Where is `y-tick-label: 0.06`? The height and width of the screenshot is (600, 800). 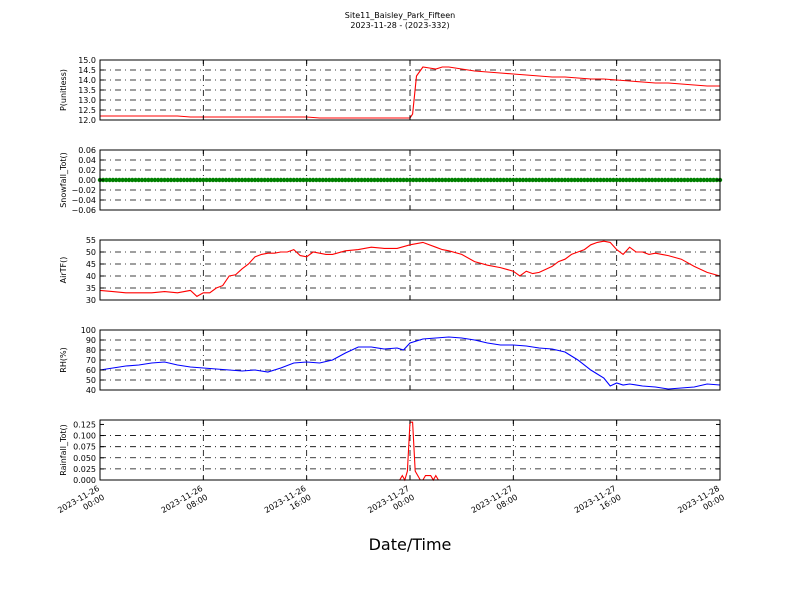
y-tick-label: 0.06 is located at coordinates (87, 150).